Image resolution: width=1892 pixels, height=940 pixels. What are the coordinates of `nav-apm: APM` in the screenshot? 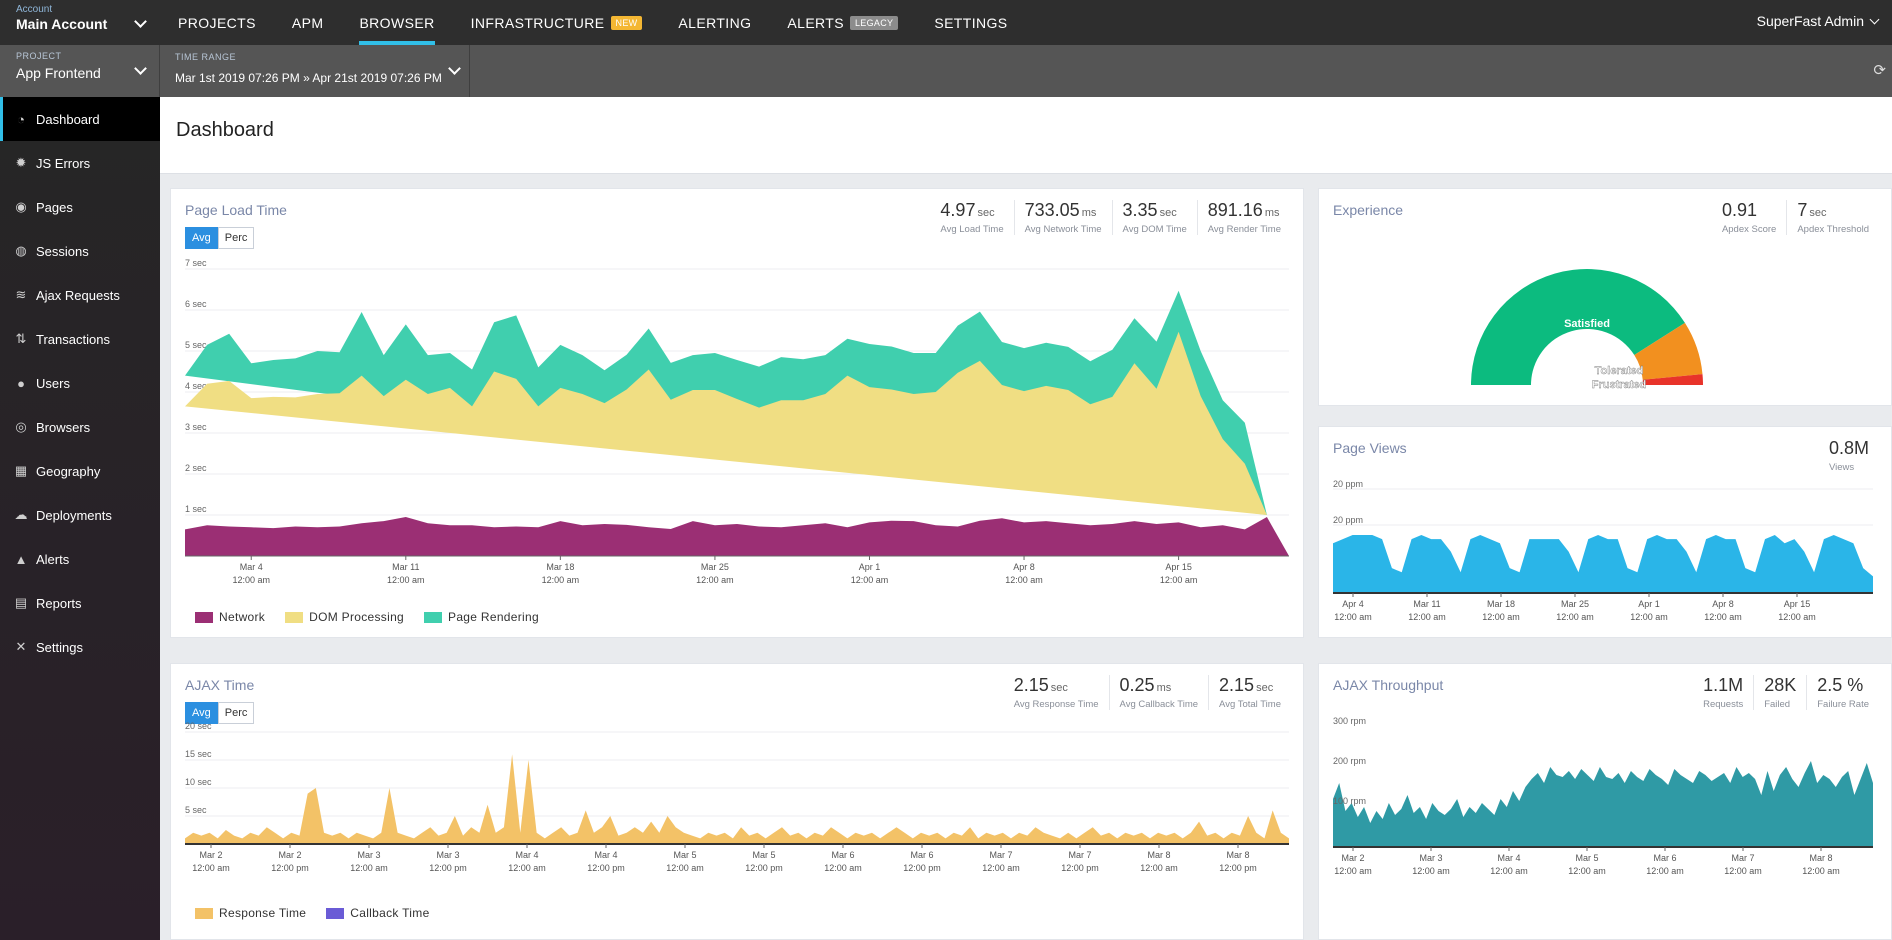 It's located at (308, 22).